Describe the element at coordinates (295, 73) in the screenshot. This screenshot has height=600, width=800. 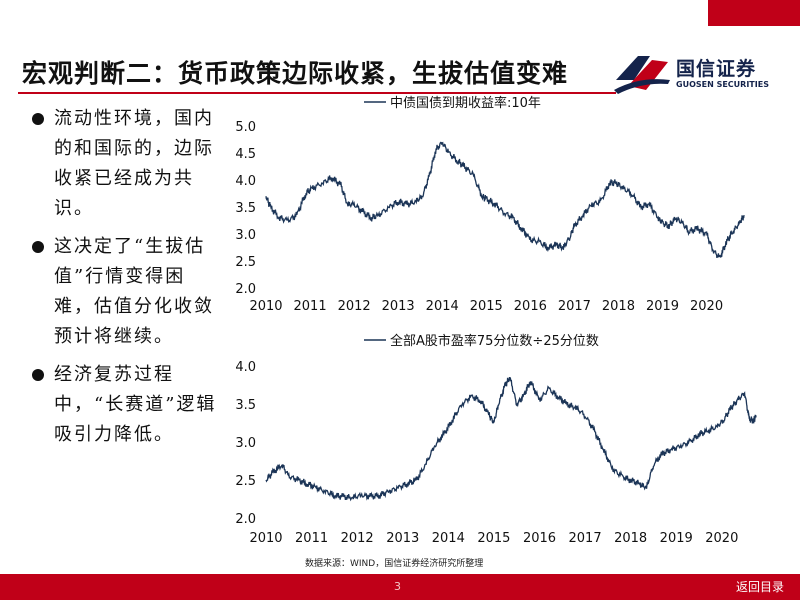
I see `slide-title: 宏观判断二：货币政策边际收紧，生拔估值变难` at that location.